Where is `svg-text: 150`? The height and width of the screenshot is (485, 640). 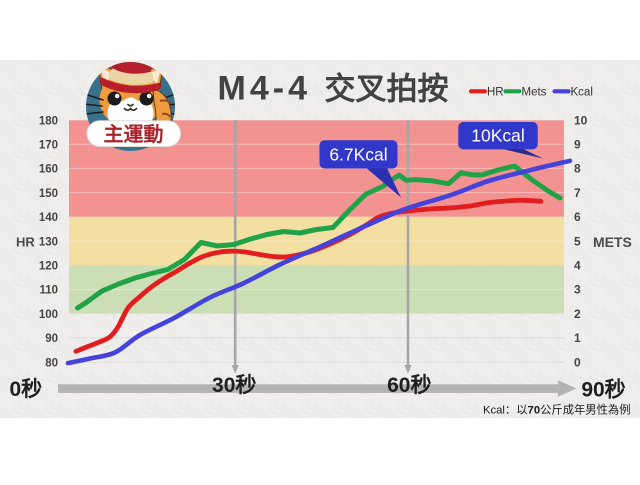 svg-text: 150 is located at coordinates (48, 194).